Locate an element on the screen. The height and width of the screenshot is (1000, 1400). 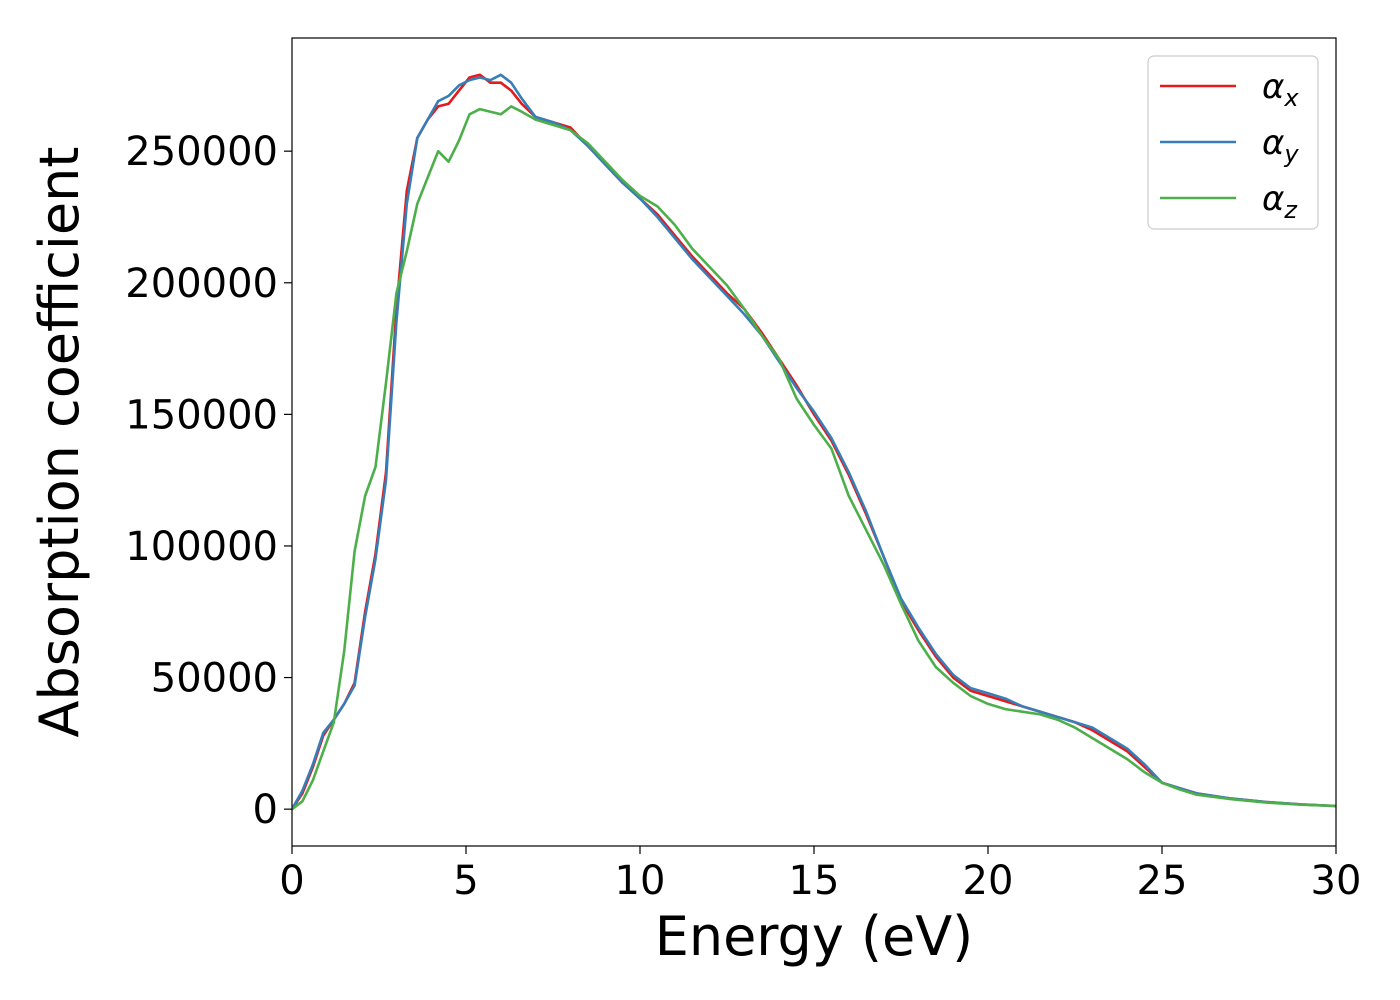
y-tick-label: 0 is located at coordinates (265, 810).